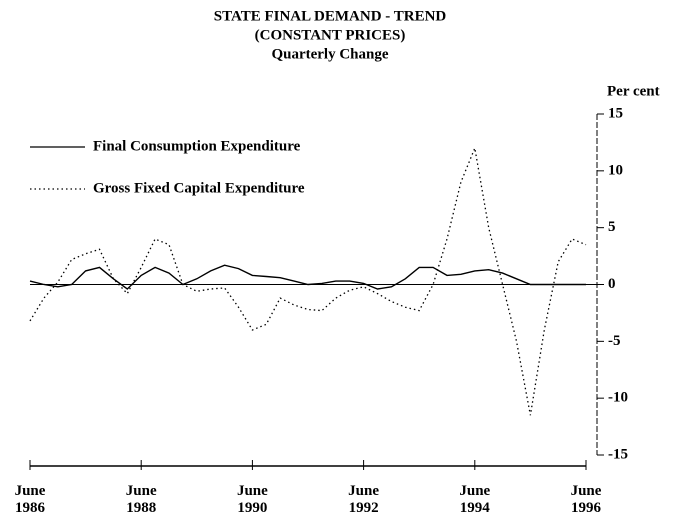  I want to click on x-tick-label: June 1990, so click(252, 499).